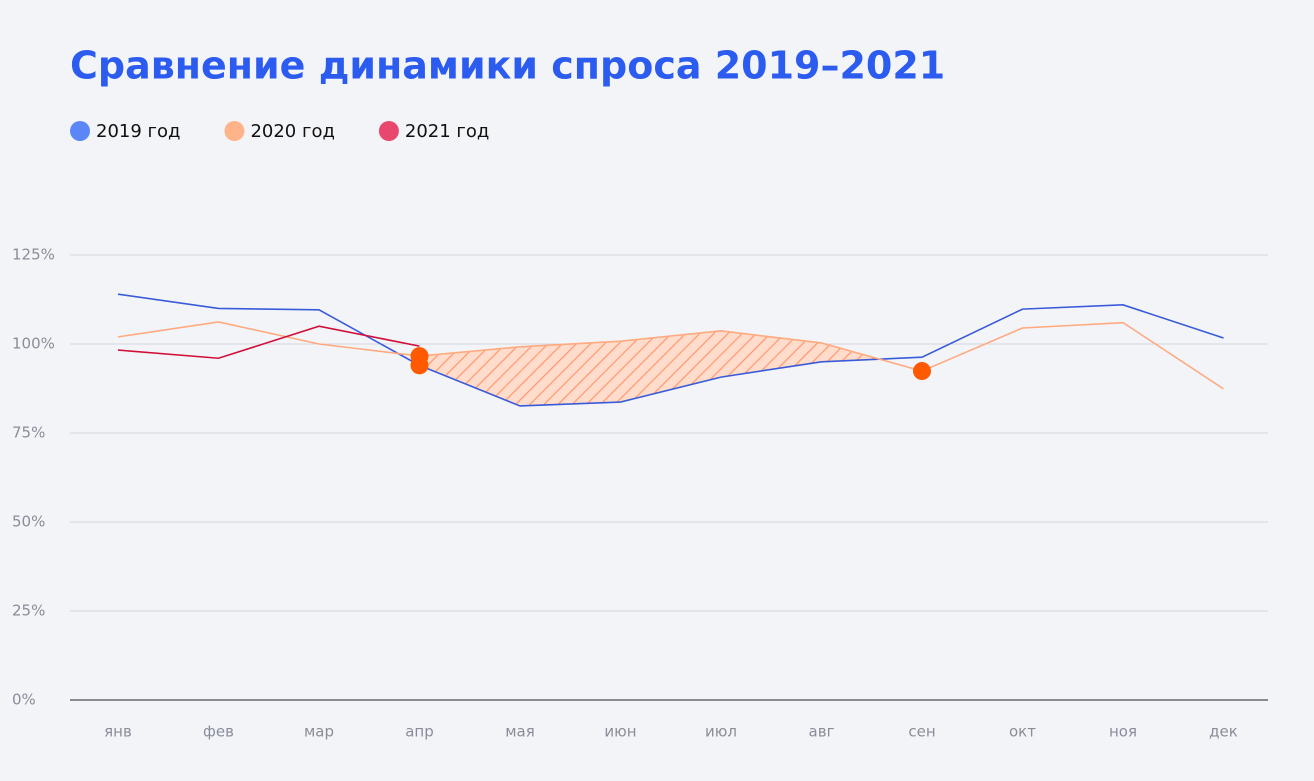  What do you see at coordinates (292, 131) in the screenshot?
I see `legend-label: 2020 год` at bounding box center [292, 131].